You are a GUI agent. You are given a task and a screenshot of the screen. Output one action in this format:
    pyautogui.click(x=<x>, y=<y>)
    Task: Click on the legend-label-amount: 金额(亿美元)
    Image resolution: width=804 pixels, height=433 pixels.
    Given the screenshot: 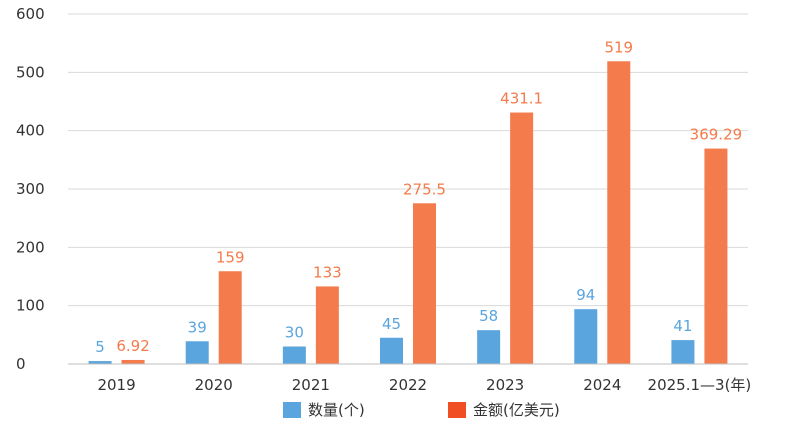 What is the action you would take?
    pyautogui.click(x=516, y=410)
    